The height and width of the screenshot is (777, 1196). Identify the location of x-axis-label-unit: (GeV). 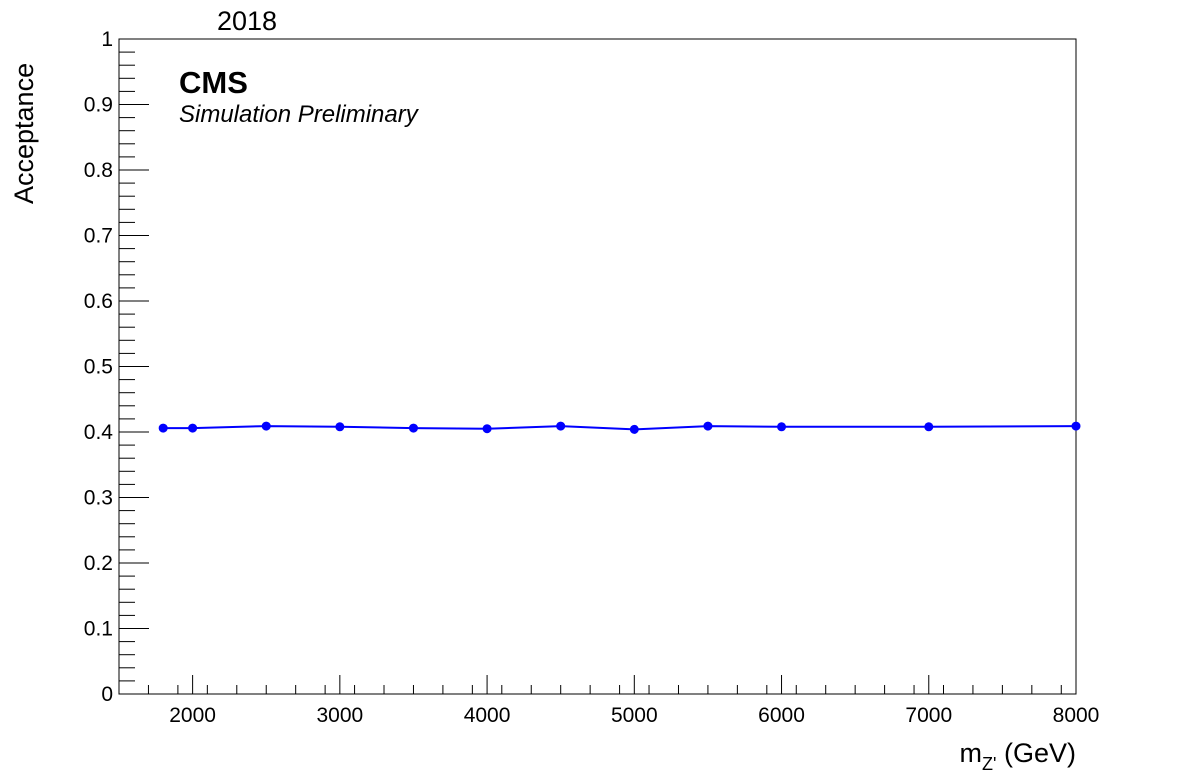
(1036, 753).